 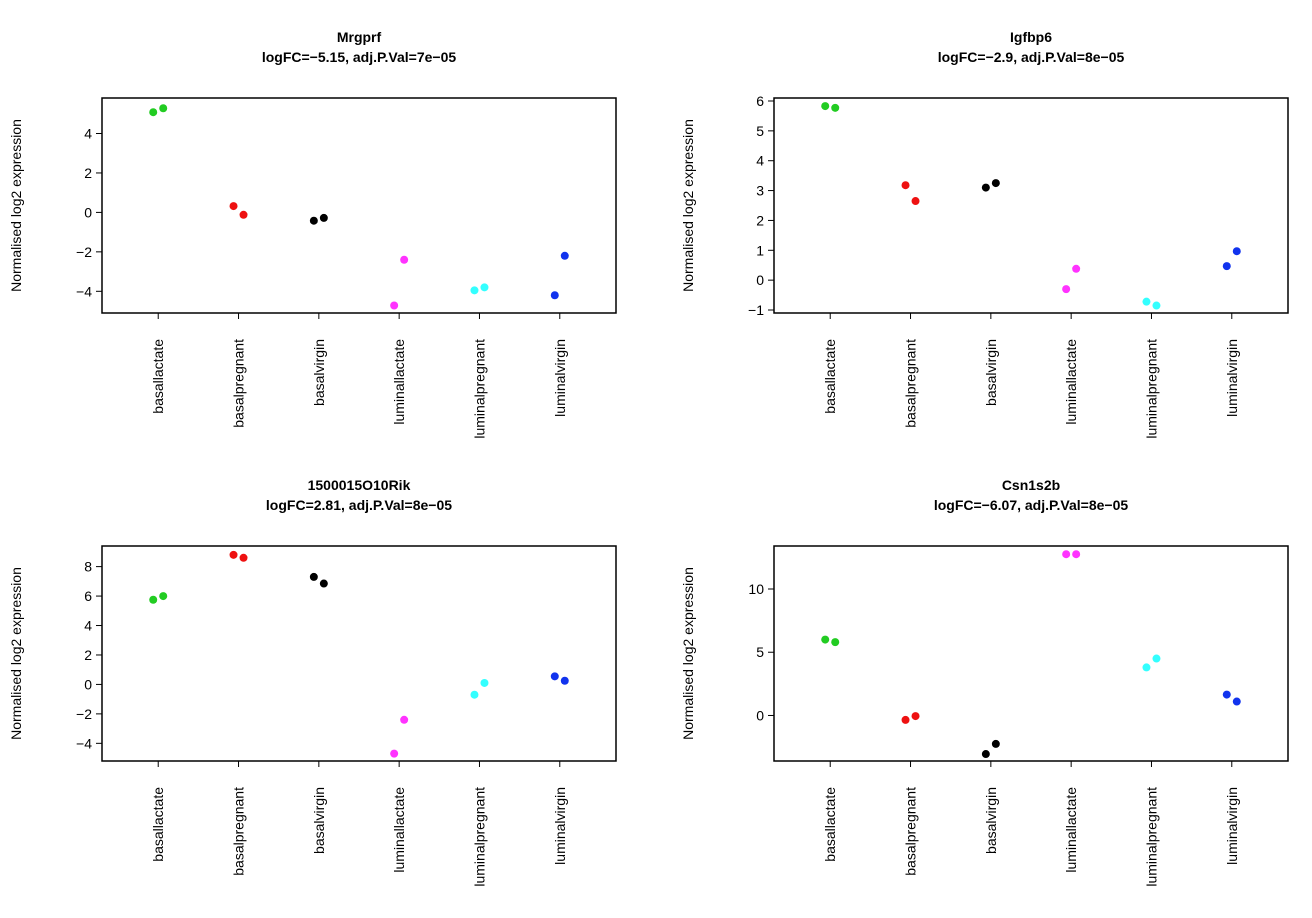 I want to click on y-axis-label: Normalised log2 expression, so click(x=688, y=653).